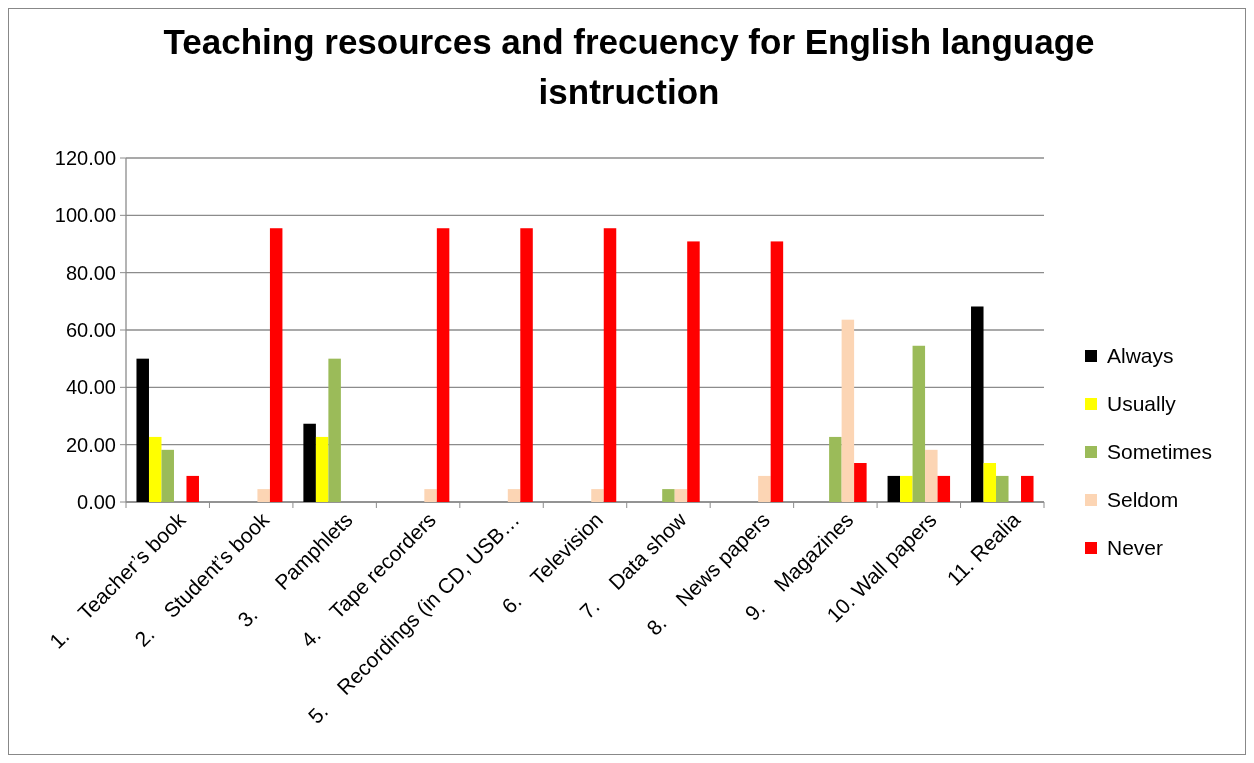 This screenshot has height=763, width=1254. I want to click on y-tick-label: 100.00, so click(85, 215).